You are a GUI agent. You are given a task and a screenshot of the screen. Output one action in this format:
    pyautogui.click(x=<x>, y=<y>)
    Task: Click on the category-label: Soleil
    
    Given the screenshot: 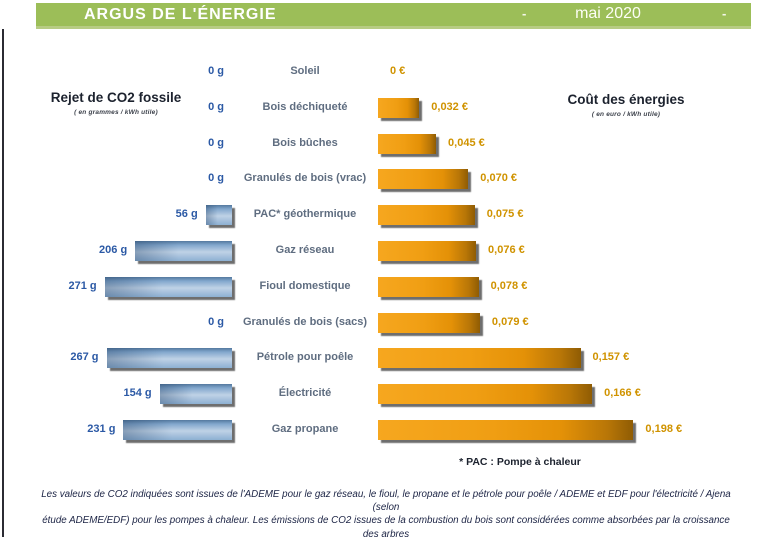 What is the action you would take?
    pyautogui.click(x=305, y=71)
    